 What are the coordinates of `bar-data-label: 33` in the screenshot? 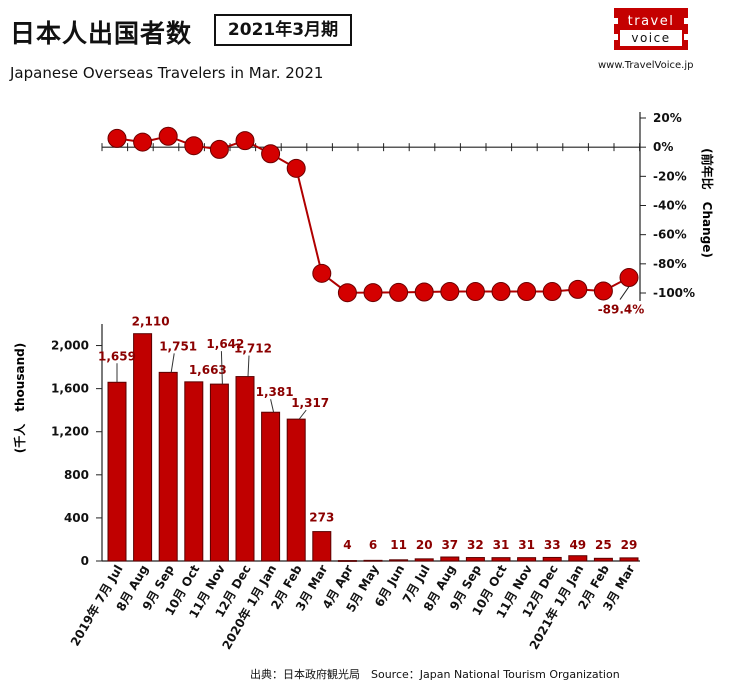 It's located at (552, 545).